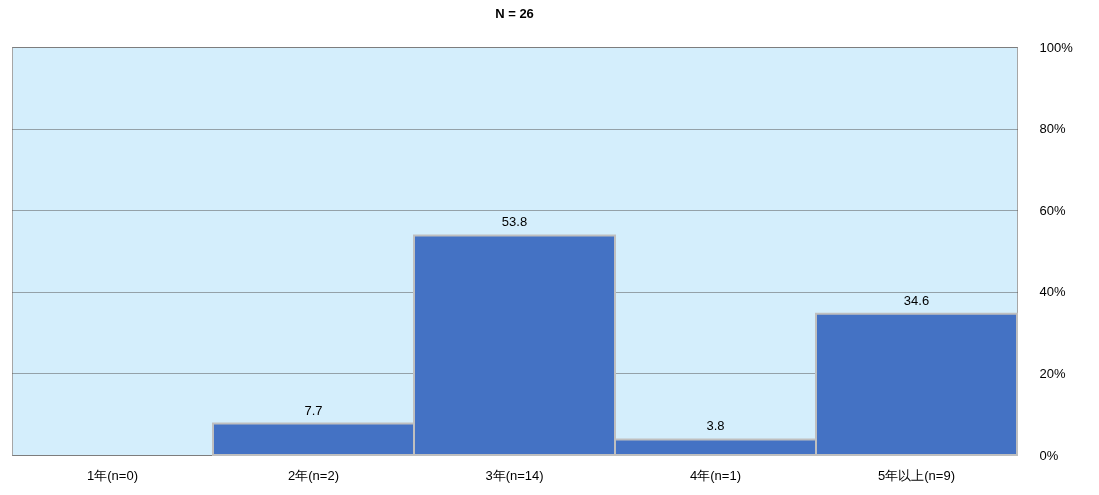 This screenshot has width=1099, height=495. What do you see at coordinates (514, 13) in the screenshot?
I see `chart-title: N = 26` at bounding box center [514, 13].